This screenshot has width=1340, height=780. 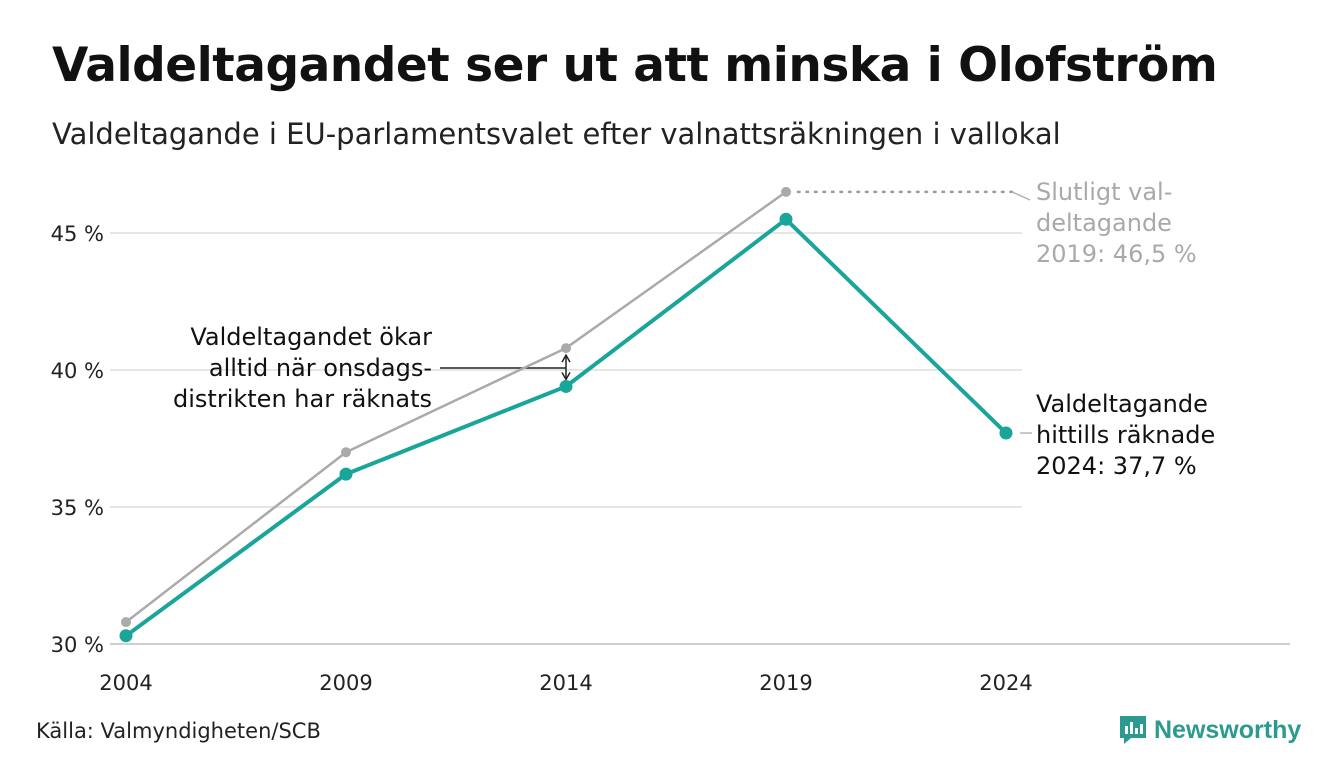 What do you see at coordinates (125, 683) in the screenshot?
I see `x-tick-label: 2004` at bounding box center [125, 683].